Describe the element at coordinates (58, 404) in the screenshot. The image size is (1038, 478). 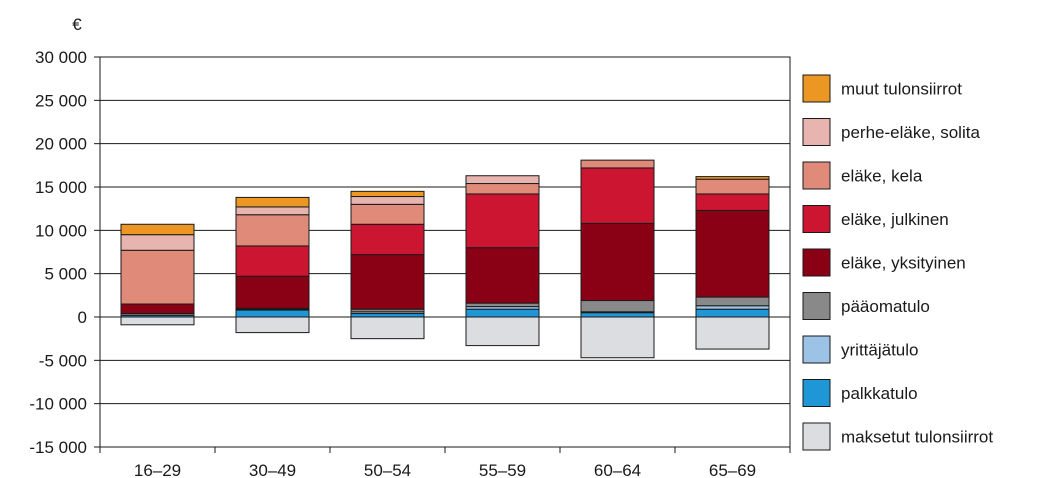
I see `y-tick-label: -10 000` at that location.